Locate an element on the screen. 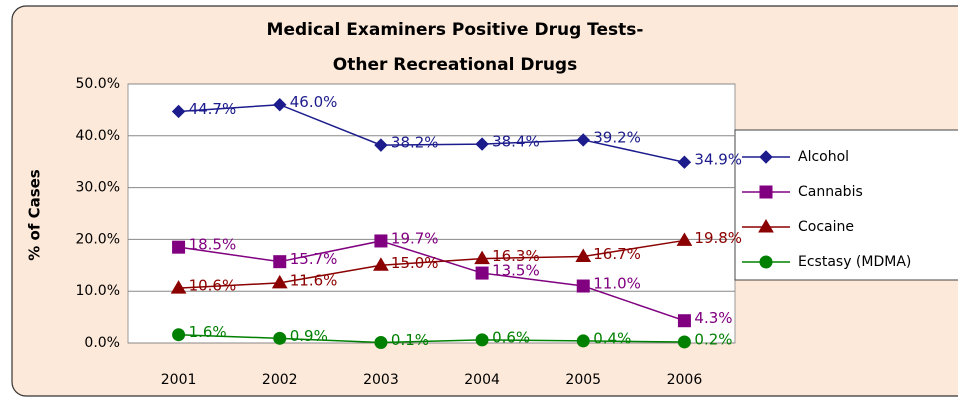  y-tick-label: 20.0% is located at coordinates (98, 239).